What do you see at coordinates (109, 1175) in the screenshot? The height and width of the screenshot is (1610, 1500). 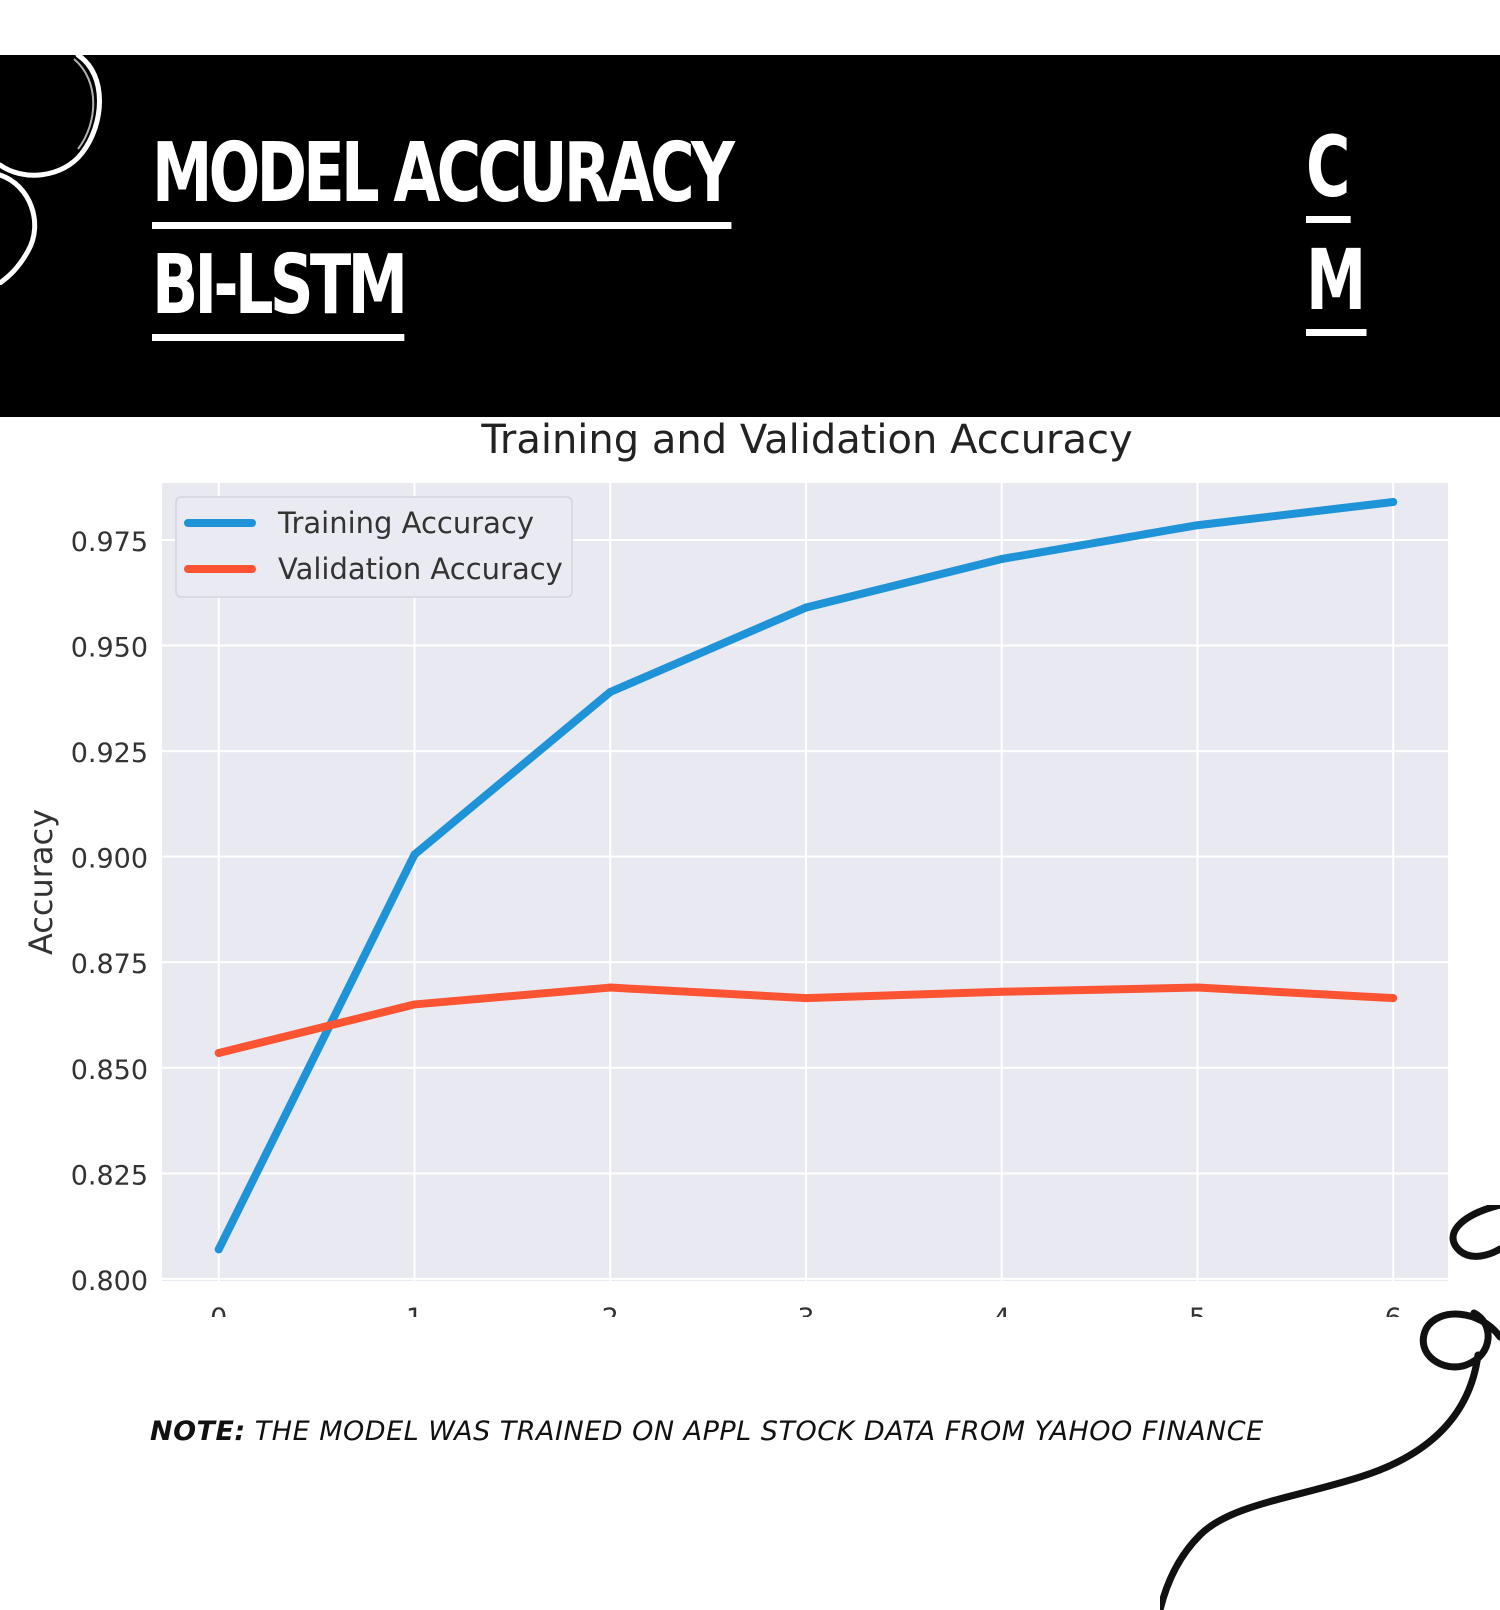 I see `y-tick-label: 0.825` at bounding box center [109, 1175].